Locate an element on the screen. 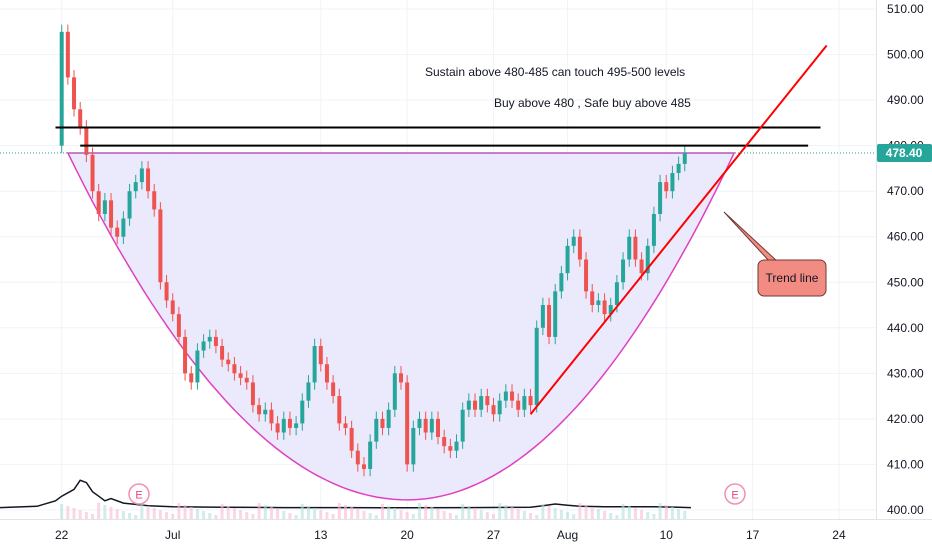  price-tick-label: 450.00 is located at coordinates (905, 282).